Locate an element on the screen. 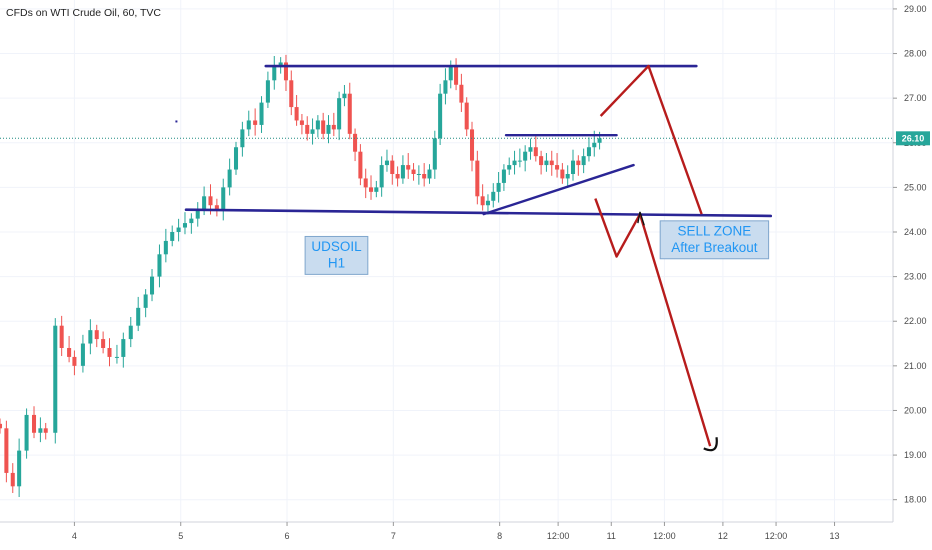  support-line is located at coordinates (478, 213).